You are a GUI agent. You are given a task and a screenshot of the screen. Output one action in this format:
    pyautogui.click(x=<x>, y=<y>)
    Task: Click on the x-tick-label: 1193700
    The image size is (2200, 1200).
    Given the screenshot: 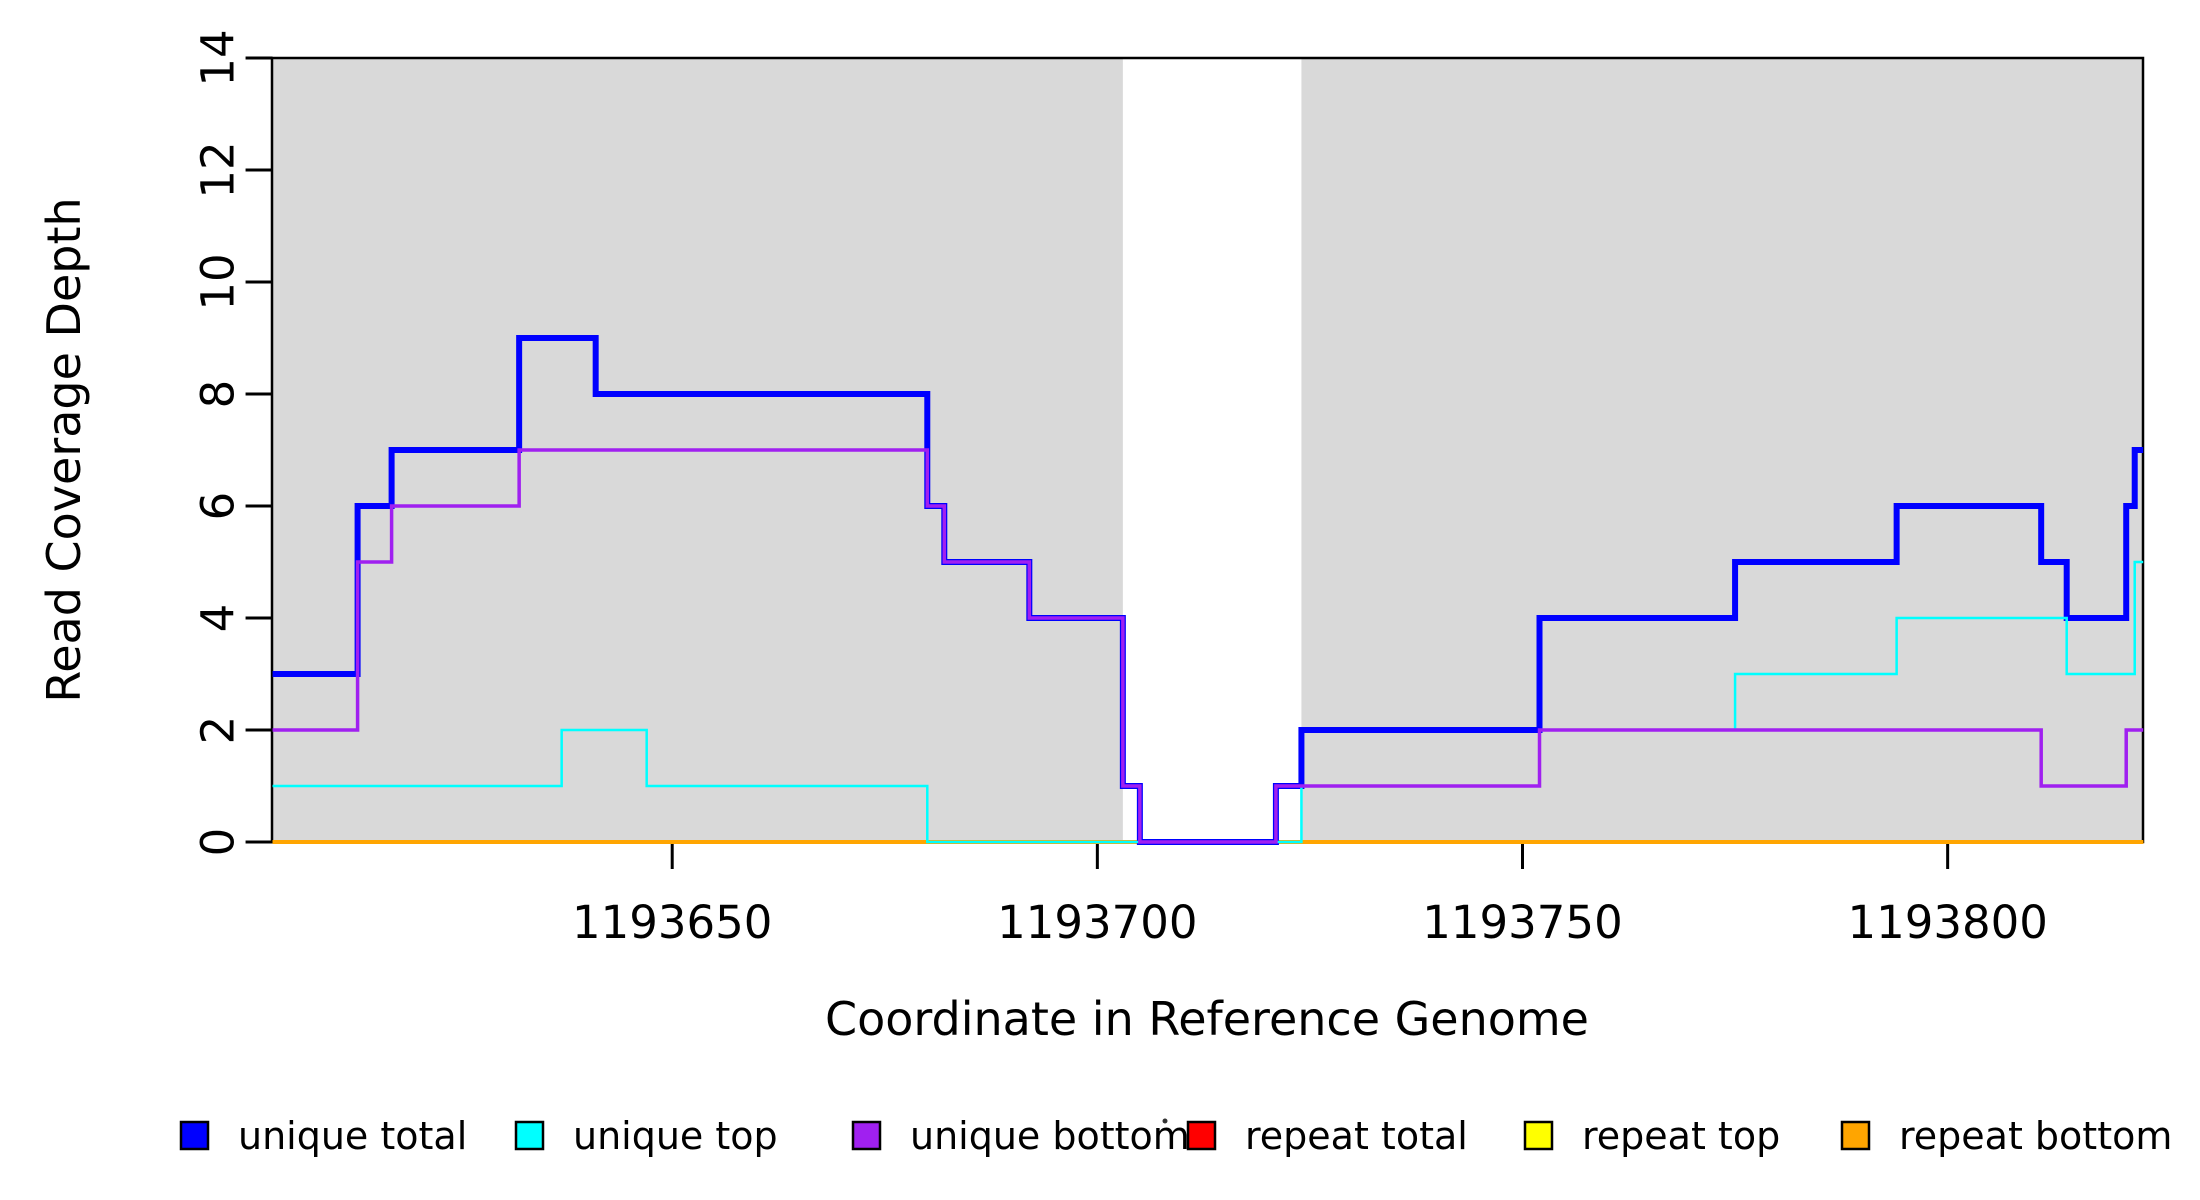 What is the action you would take?
    pyautogui.click(x=1097, y=922)
    